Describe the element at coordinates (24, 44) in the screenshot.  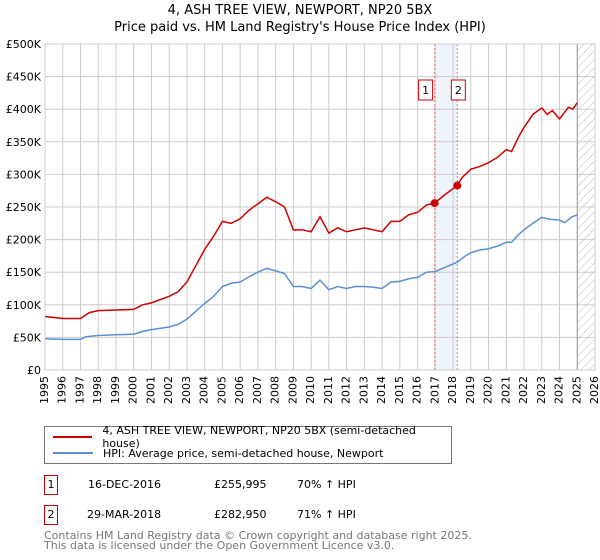
I see `y-tick-label: £500K` at that location.